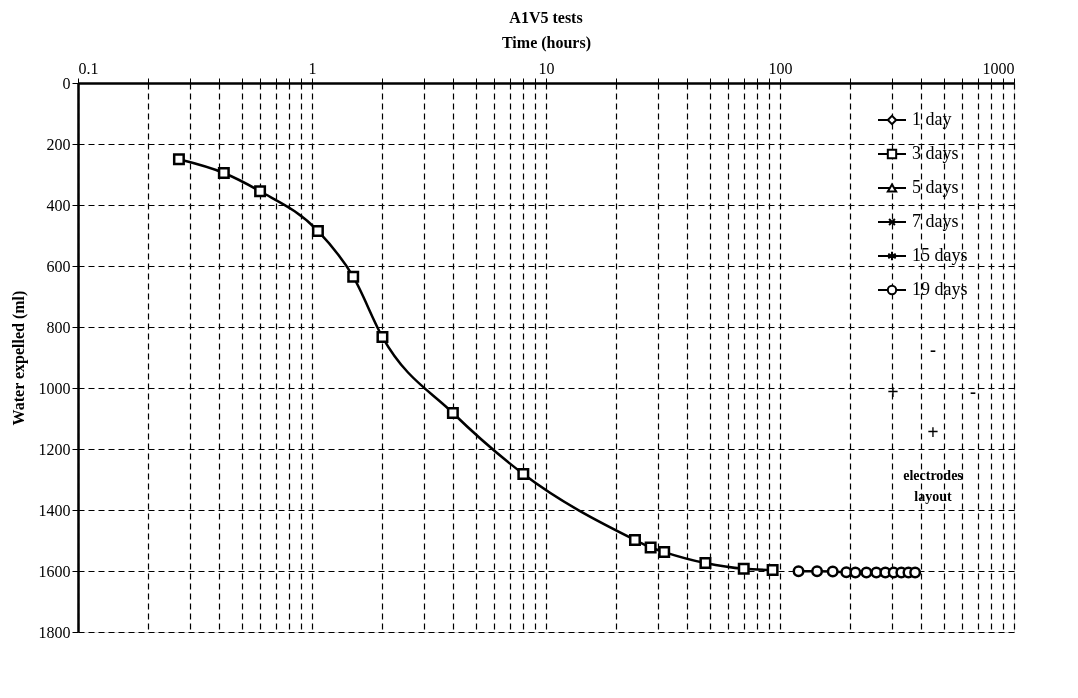  I want to click on y-tick-label: 1200, so click(54, 449).